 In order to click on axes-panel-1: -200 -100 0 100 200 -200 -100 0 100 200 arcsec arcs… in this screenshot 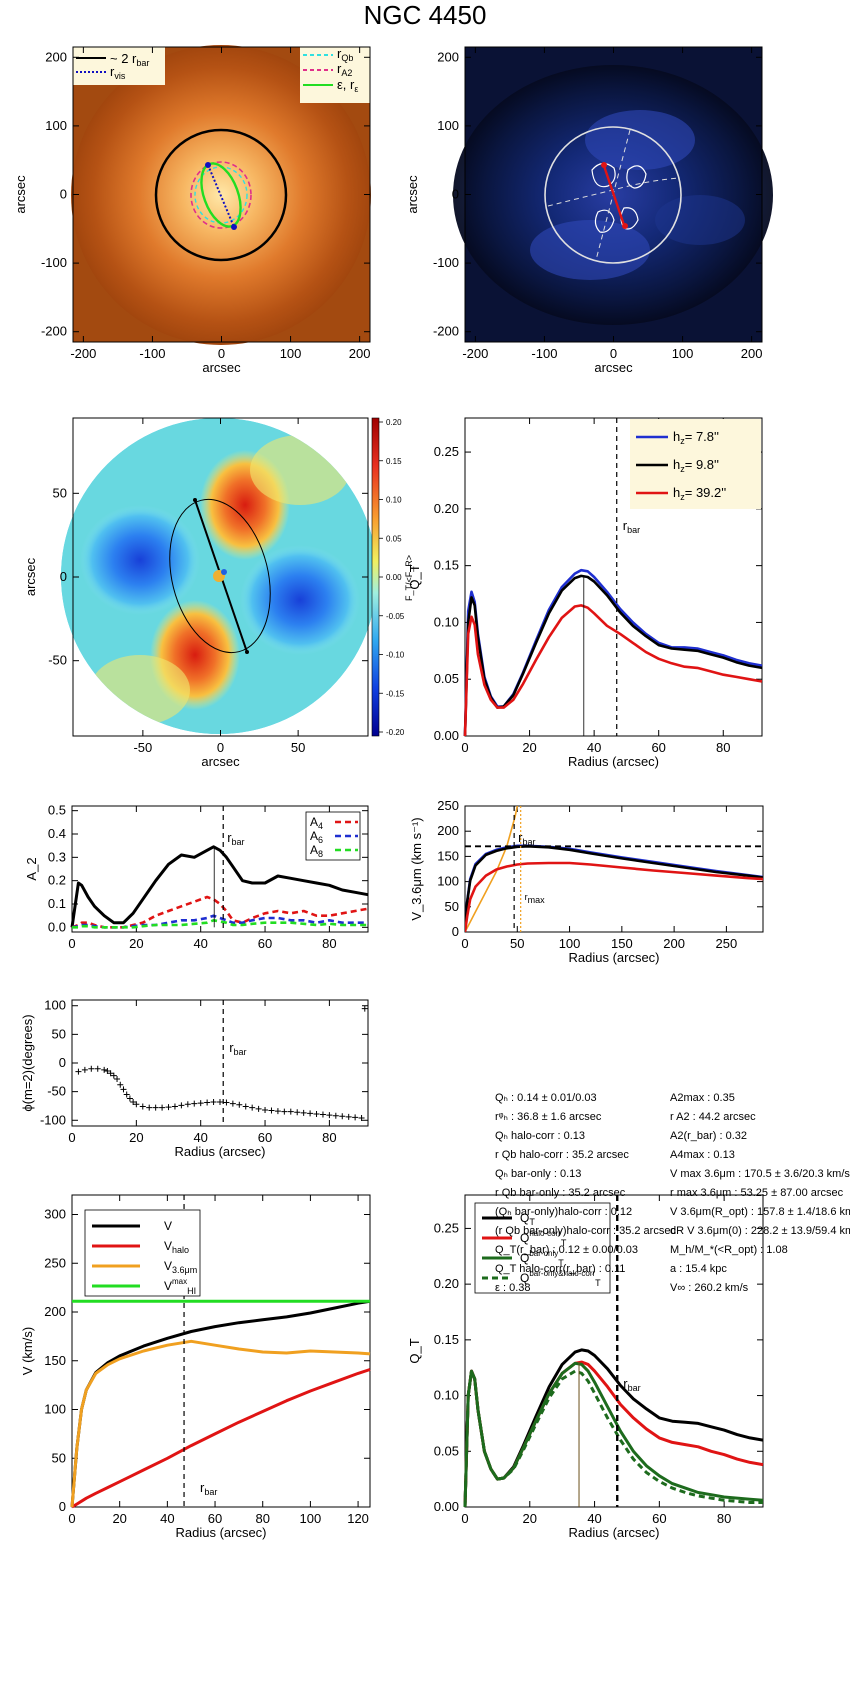, I will do `click(191, 211)`.